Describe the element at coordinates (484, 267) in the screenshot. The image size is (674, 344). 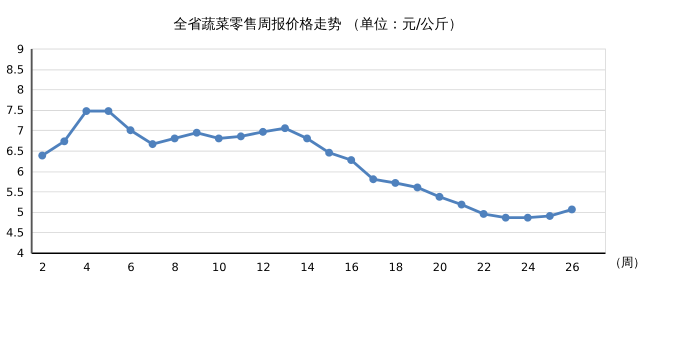
I see `x-tick-label: 22` at that location.